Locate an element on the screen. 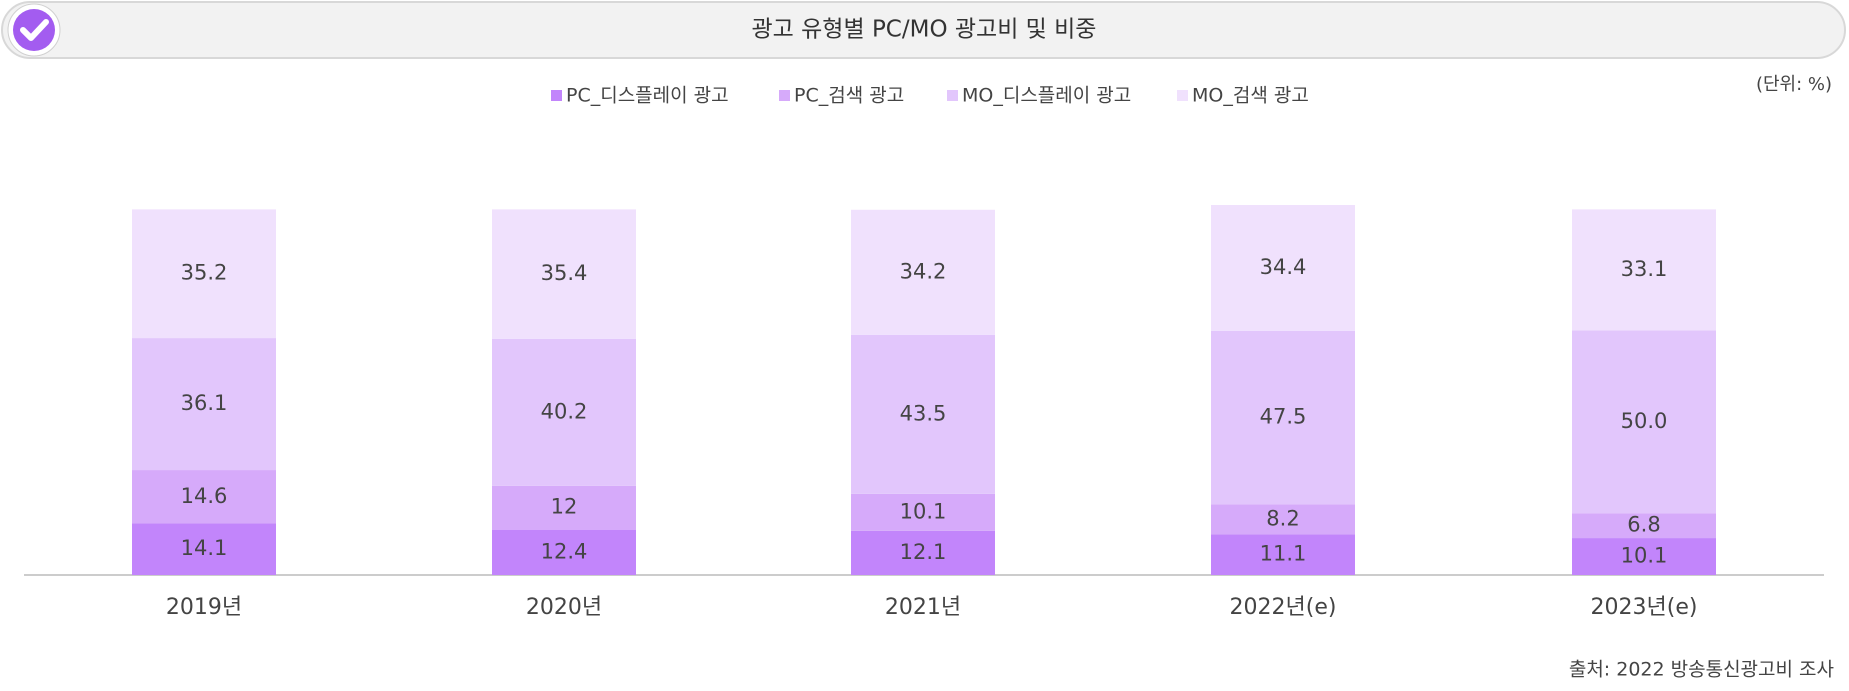  check-icon is located at coordinates (34, 30).